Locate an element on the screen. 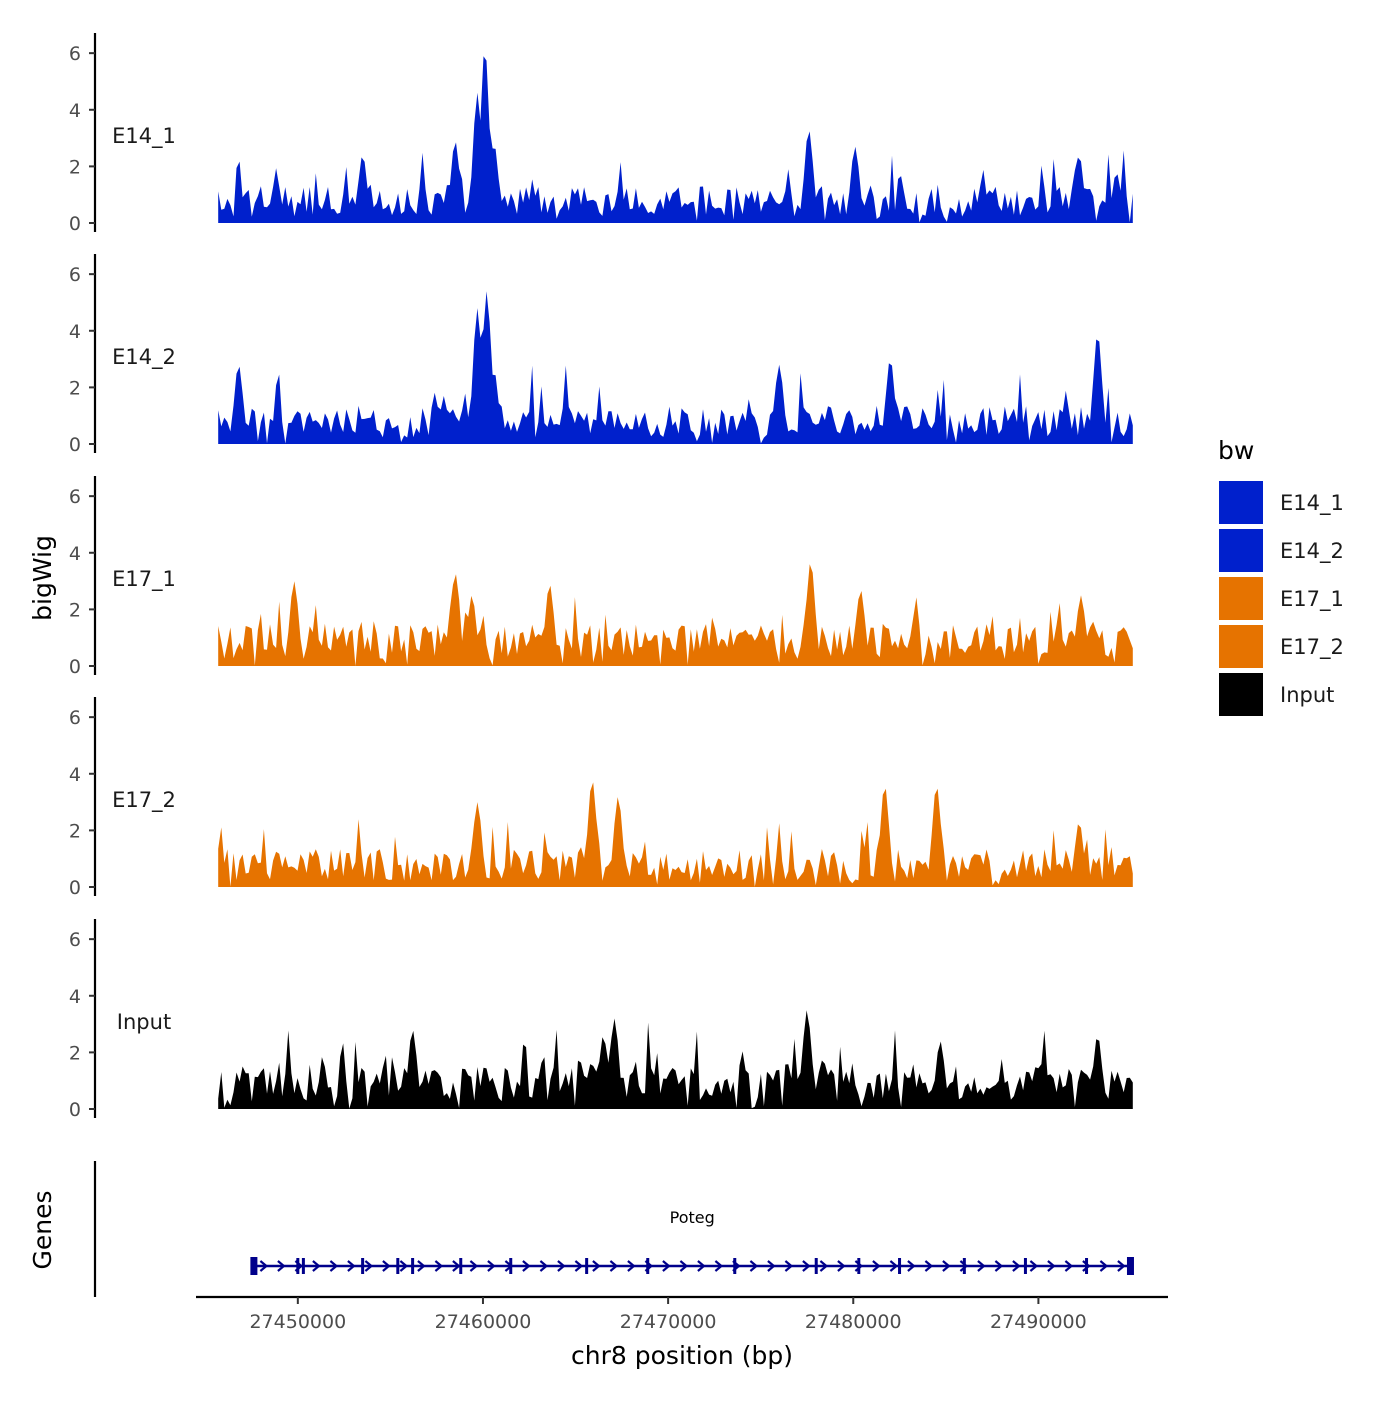  track-label: E17_1 is located at coordinates (144, 579).